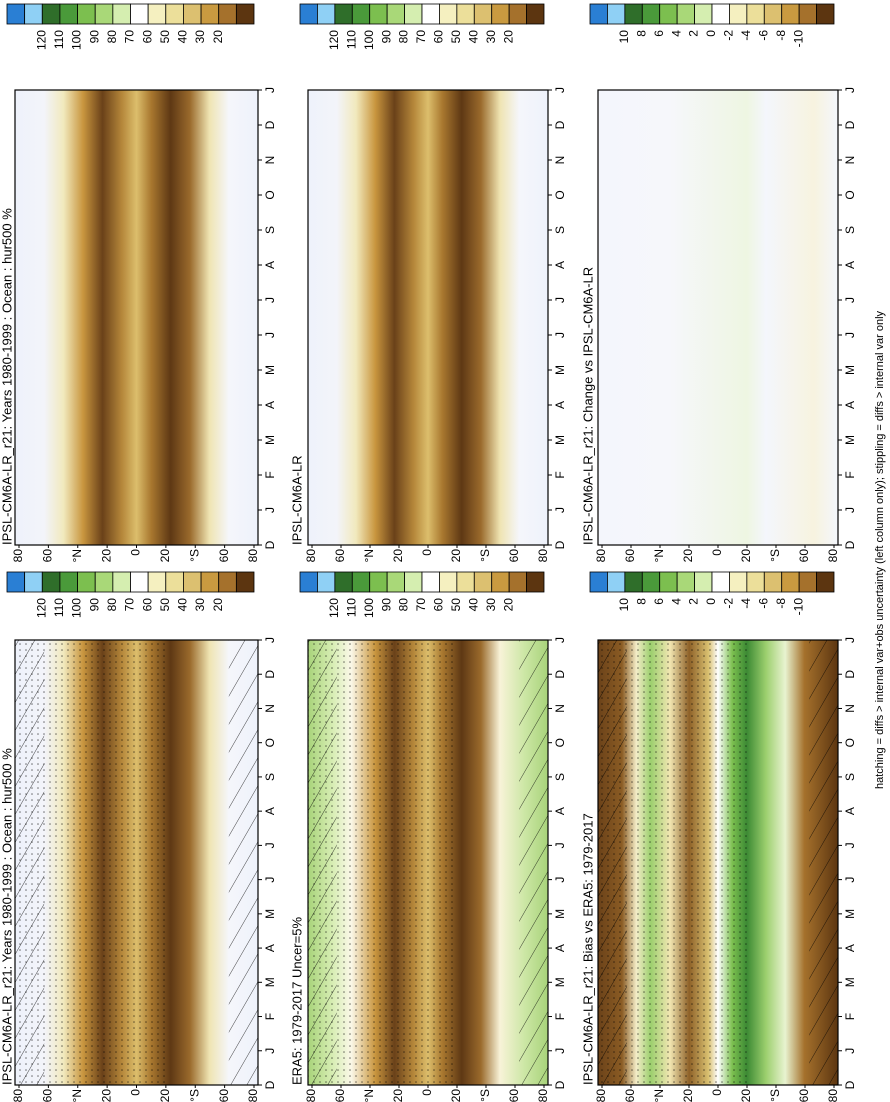 The image size is (890, 1102). What do you see at coordinates (296, 1001) in the screenshot?
I see `panel-title: ERA5: 1979-2017 Uncer=5%` at bounding box center [296, 1001].